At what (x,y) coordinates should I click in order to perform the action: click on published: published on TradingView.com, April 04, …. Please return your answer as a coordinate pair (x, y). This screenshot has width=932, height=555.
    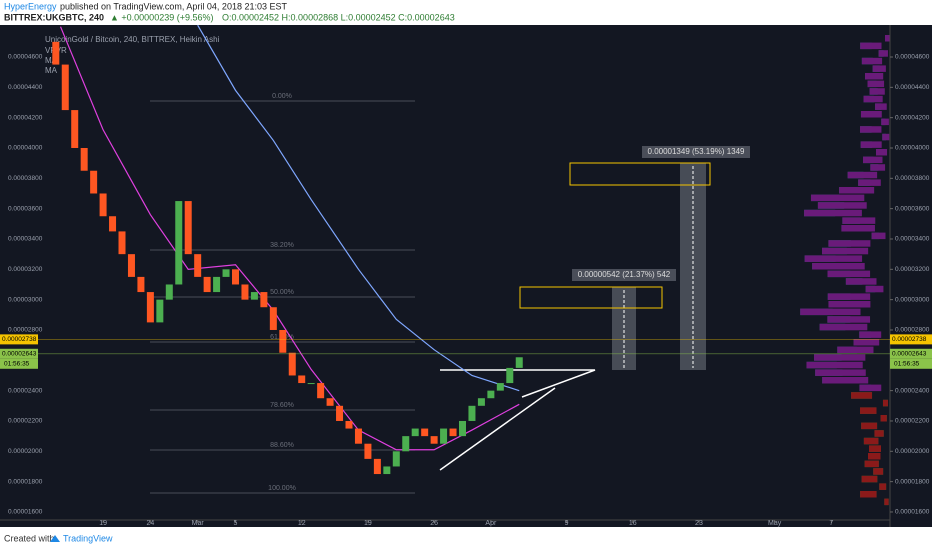
    Looking at the image, I should click on (173, 6).